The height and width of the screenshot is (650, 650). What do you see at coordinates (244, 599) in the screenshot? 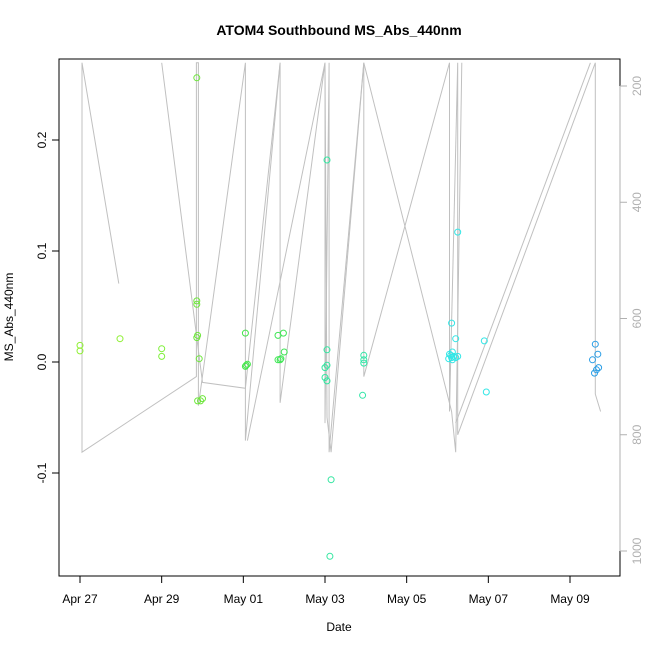
I see `x-tick-label-2: May 01` at bounding box center [244, 599].